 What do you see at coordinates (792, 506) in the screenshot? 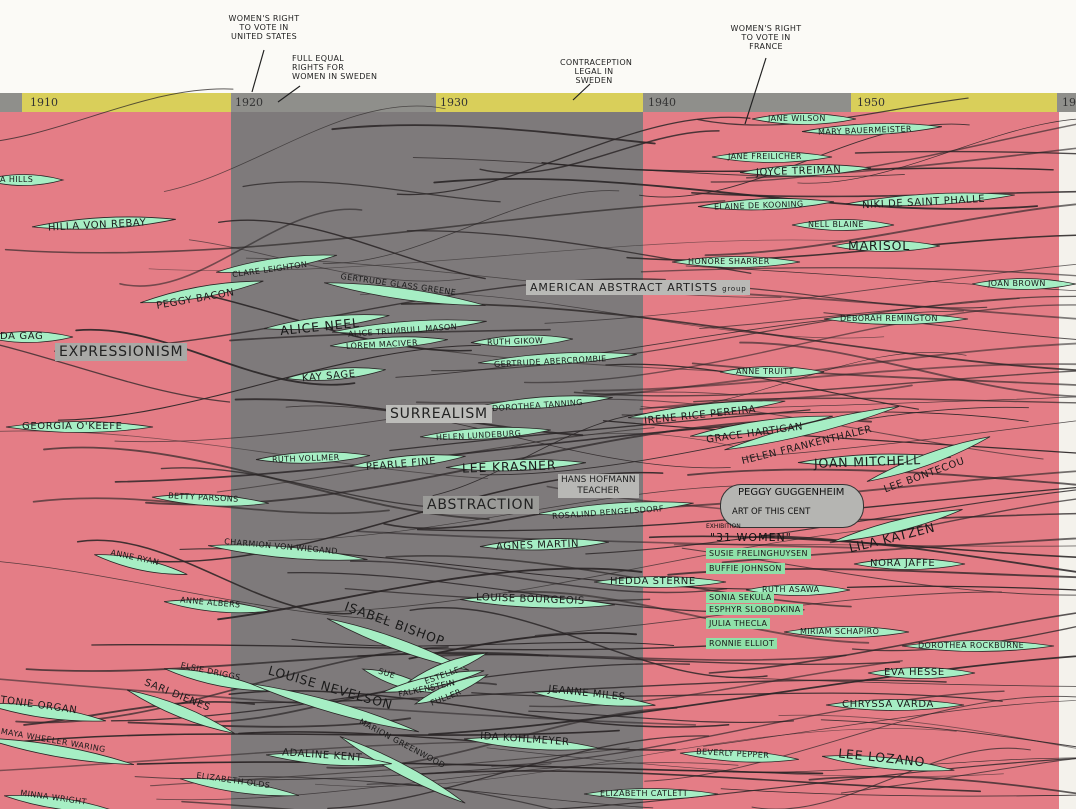
I see `guggenheim-bubble` at bounding box center [792, 506].